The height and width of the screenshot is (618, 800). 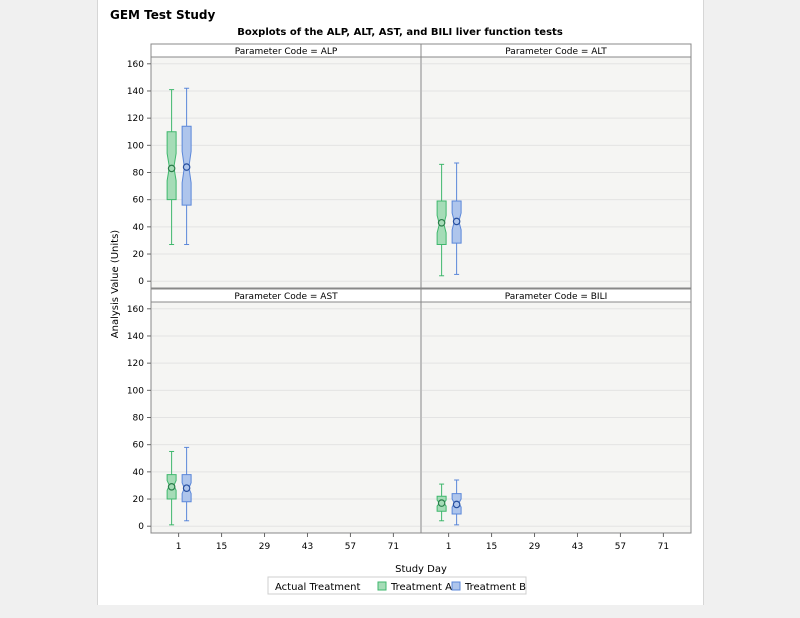 I want to click on legend-swatch-treatment-b, so click(x=456, y=586).